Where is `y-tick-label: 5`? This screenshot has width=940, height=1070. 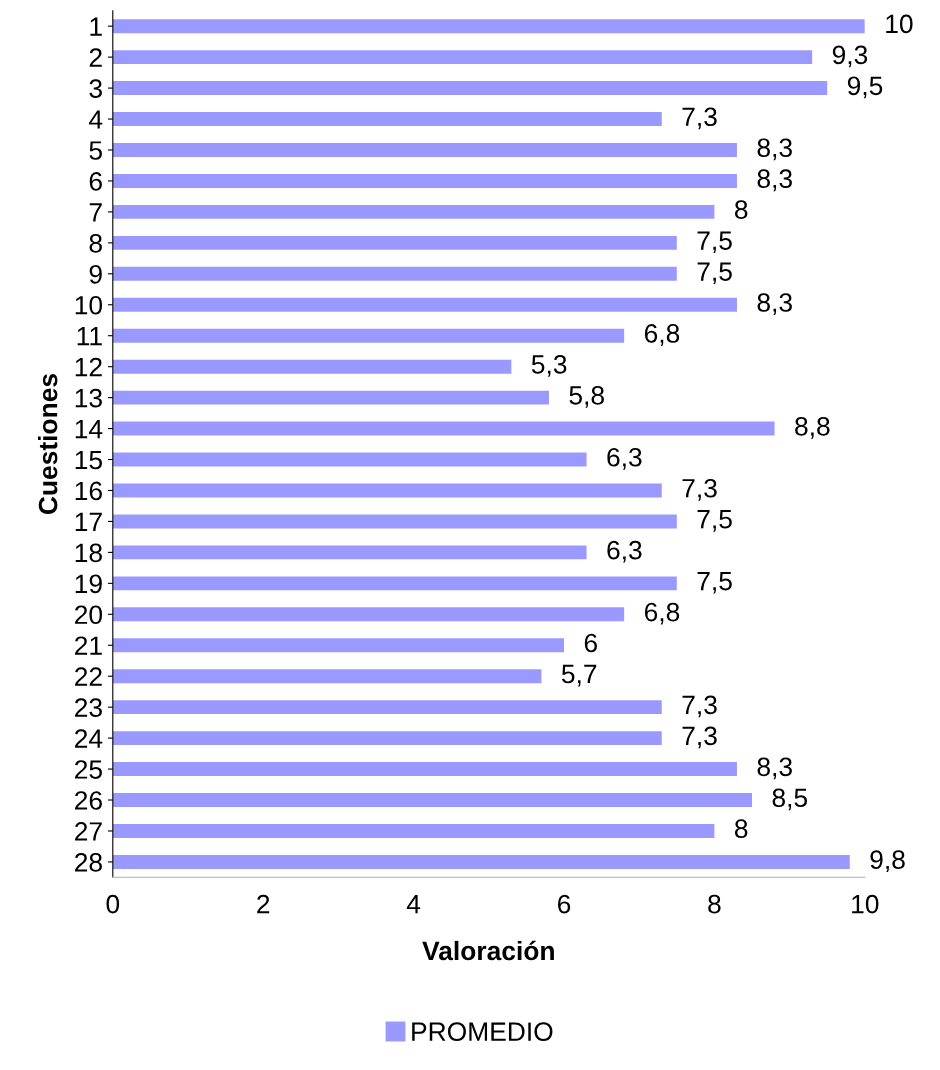 y-tick-label: 5 is located at coordinates (95, 150).